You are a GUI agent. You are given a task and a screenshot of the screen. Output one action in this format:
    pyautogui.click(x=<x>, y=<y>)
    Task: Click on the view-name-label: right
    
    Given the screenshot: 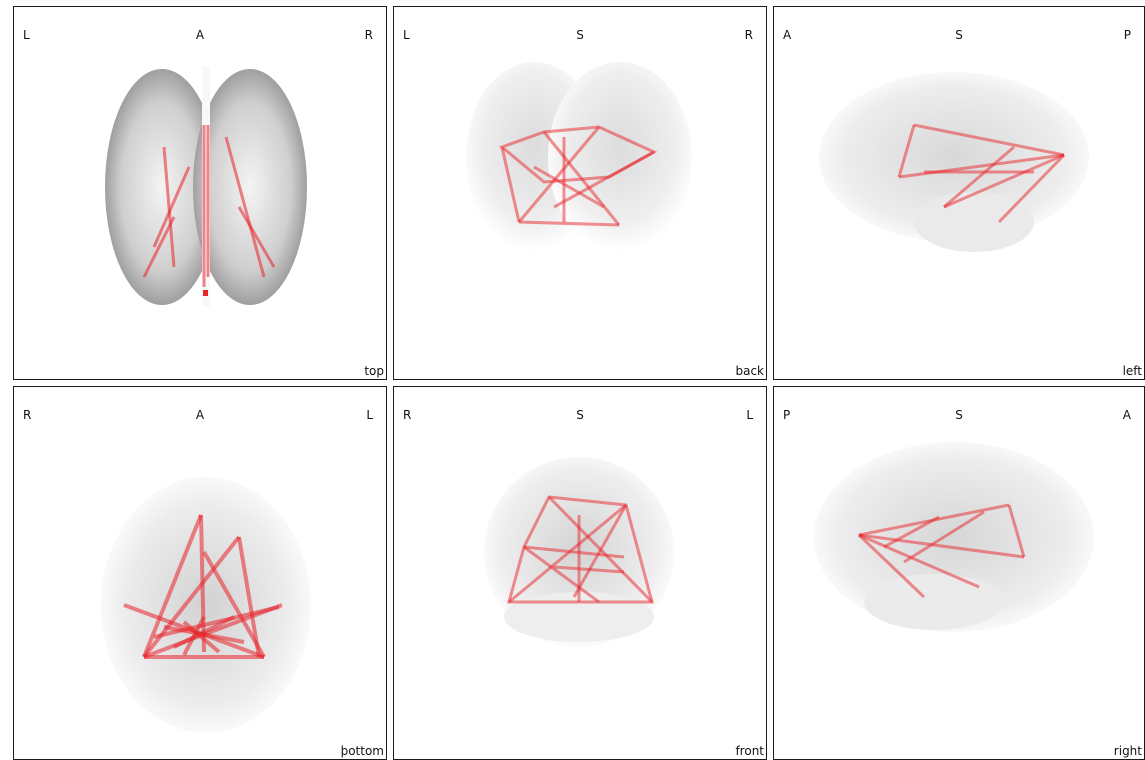 What is the action you would take?
    pyautogui.click(x=1127, y=751)
    